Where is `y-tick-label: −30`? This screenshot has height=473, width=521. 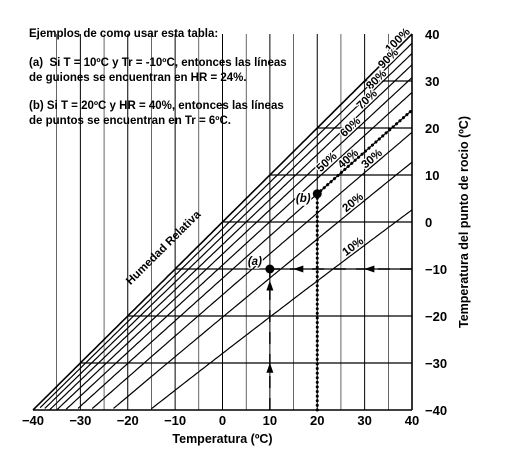 y-tick-label: −30 is located at coordinates (436, 363).